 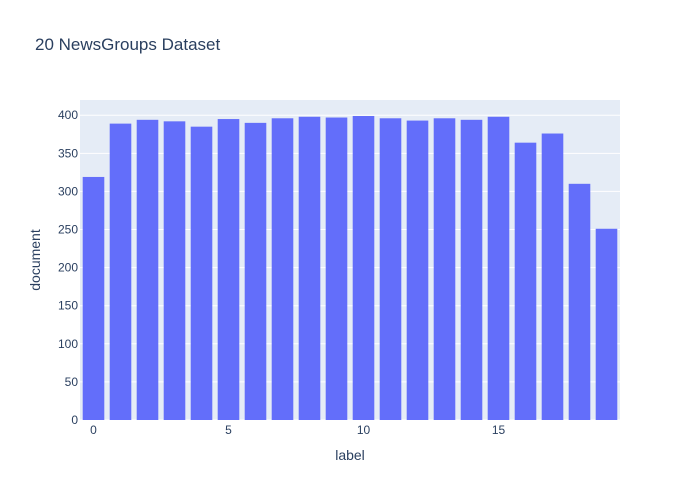 I want to click on x-axis-ticks: 0 5 10 15, so click(x=297, y=430).